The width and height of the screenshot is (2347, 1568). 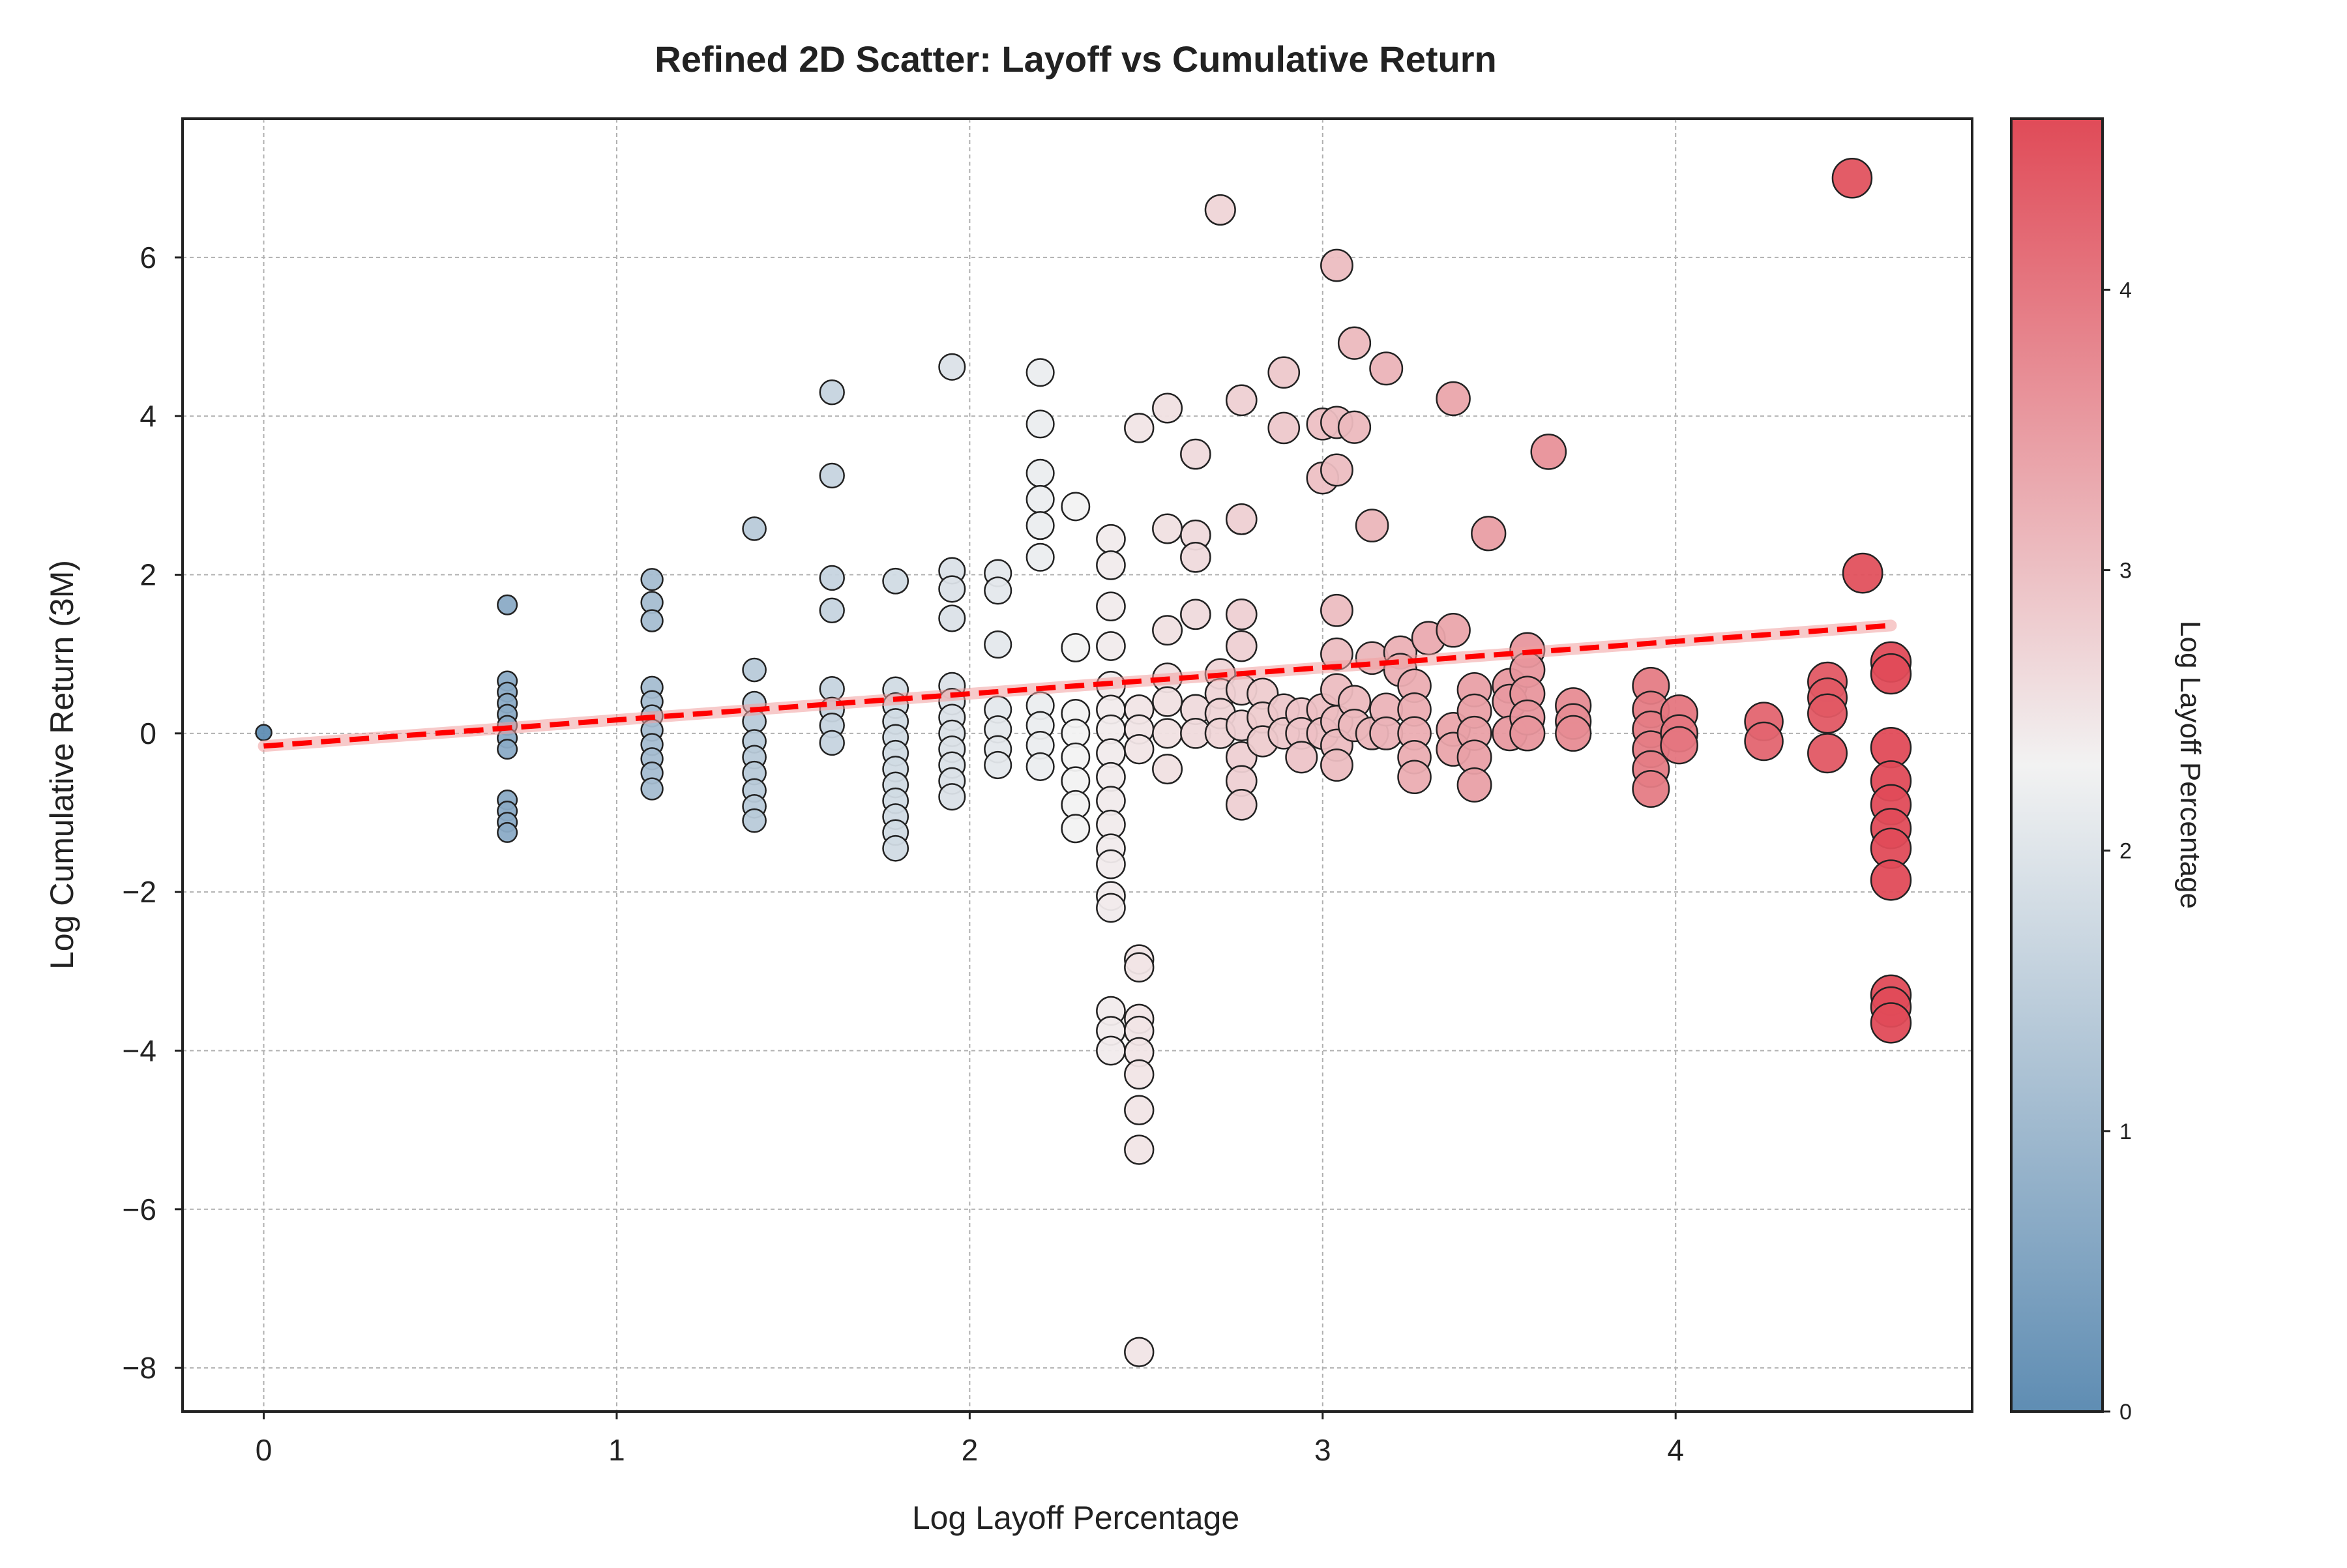 I want to click on colorbar-ticks: 0 1 2 3 4, so click(x=2117, y=852).